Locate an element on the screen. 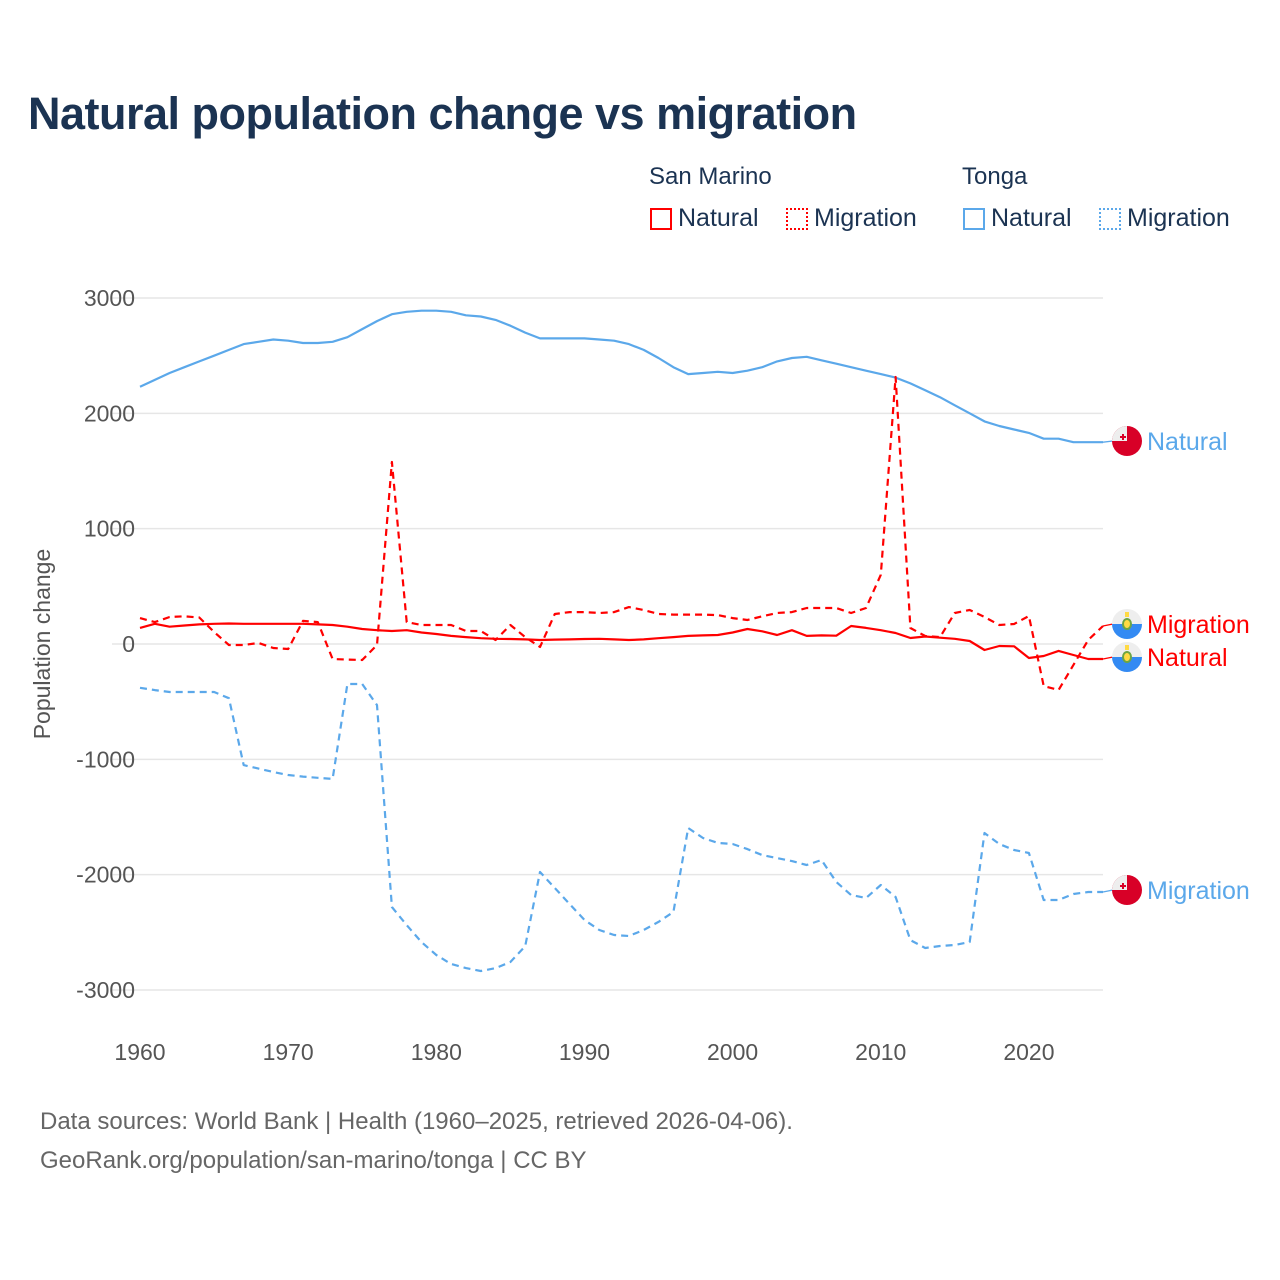 This screenshot has width=1280, height=1280. x-tick-label: 2000 is located at coordinates (732, 1052).